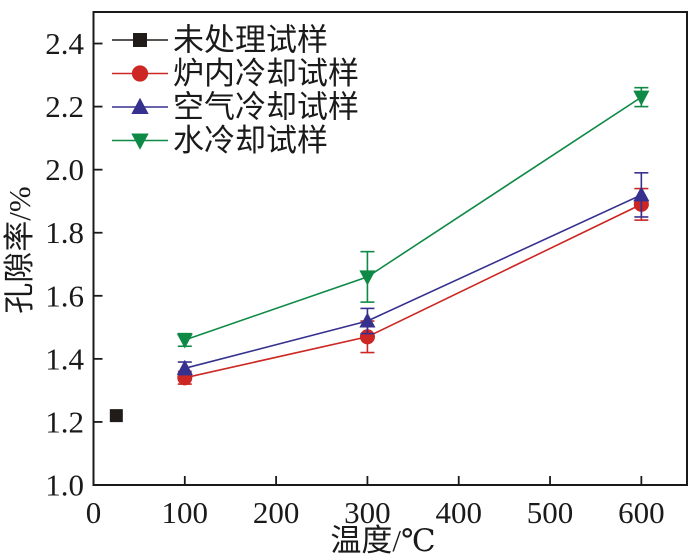 The height and width of the screenshot is (560, 700). I want to click on y-axis-label: 孔隙率/%, so click(19, 249).